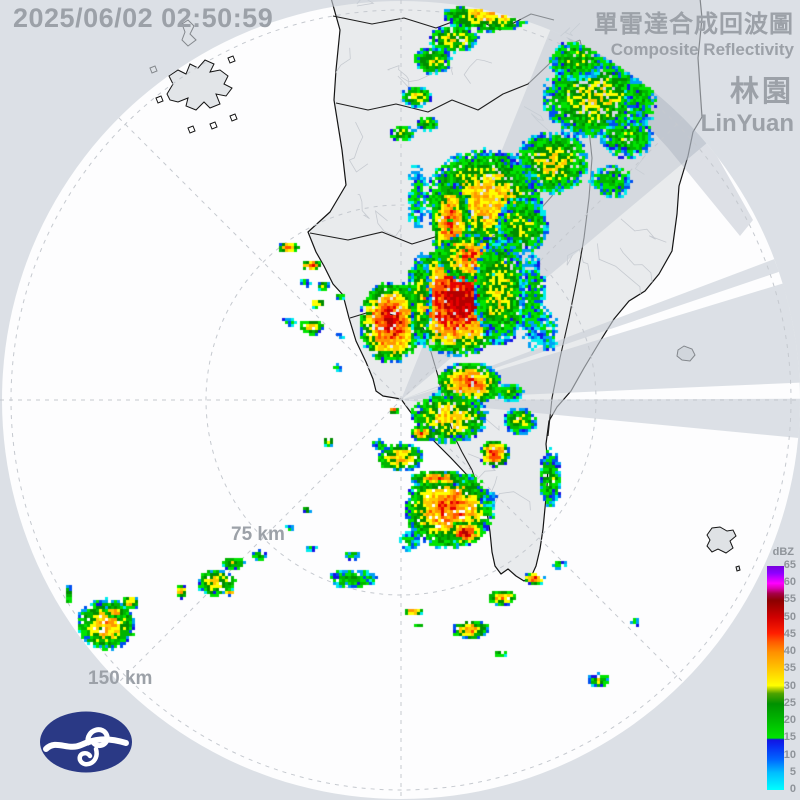  What do you see at coordinates (120, 678) in the screenshot?
I see `range-ring-150km-label: 150 km` at bounding box center [120, 678].